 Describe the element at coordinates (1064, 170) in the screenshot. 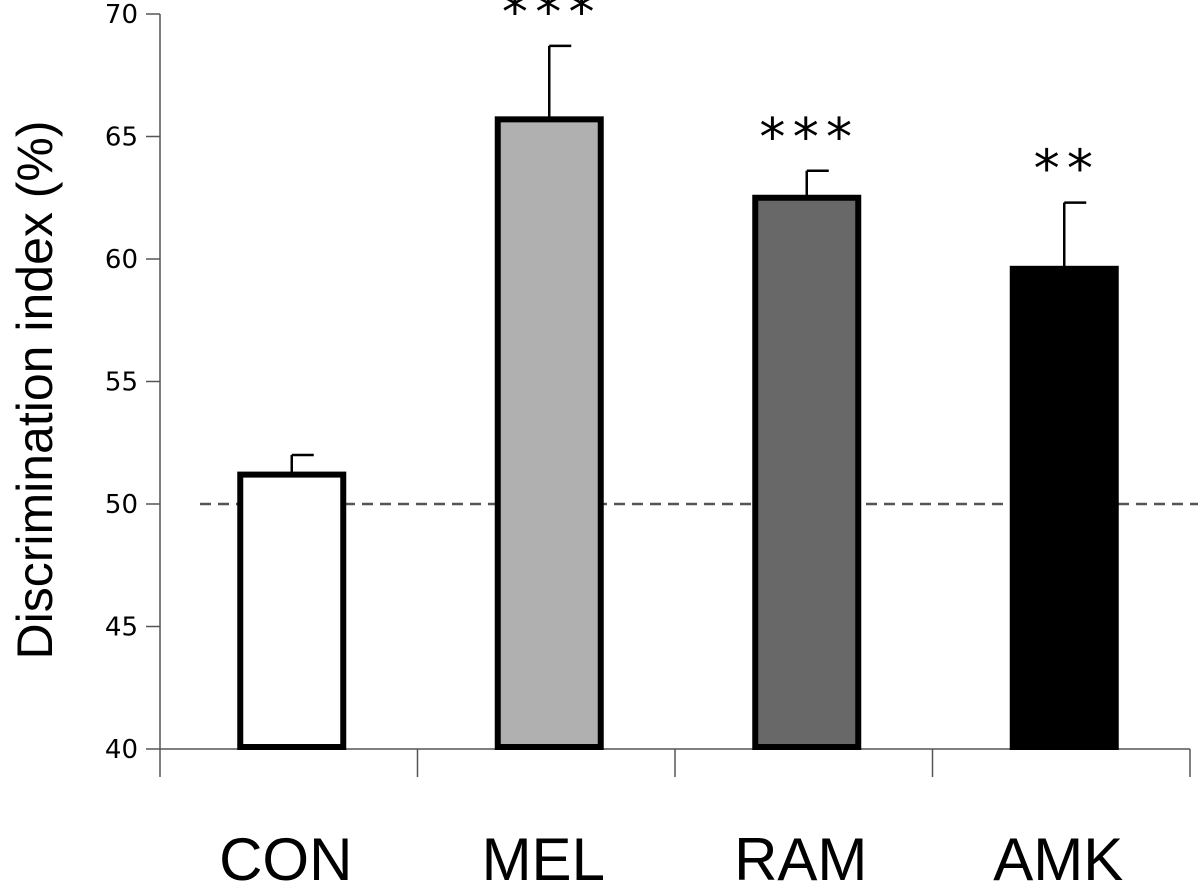

I see `significance-amk: **` at that location.